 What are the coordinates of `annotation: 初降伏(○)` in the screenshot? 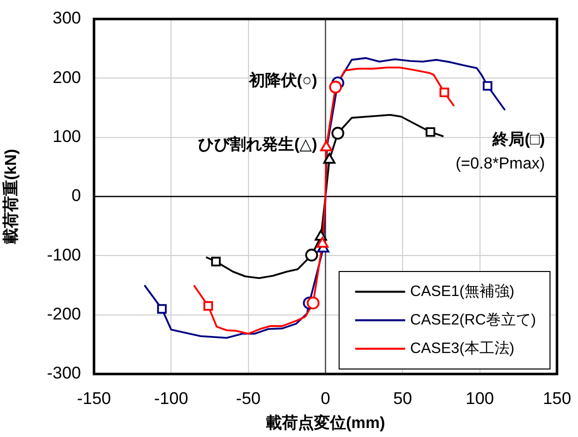 It's located at (283, 81).